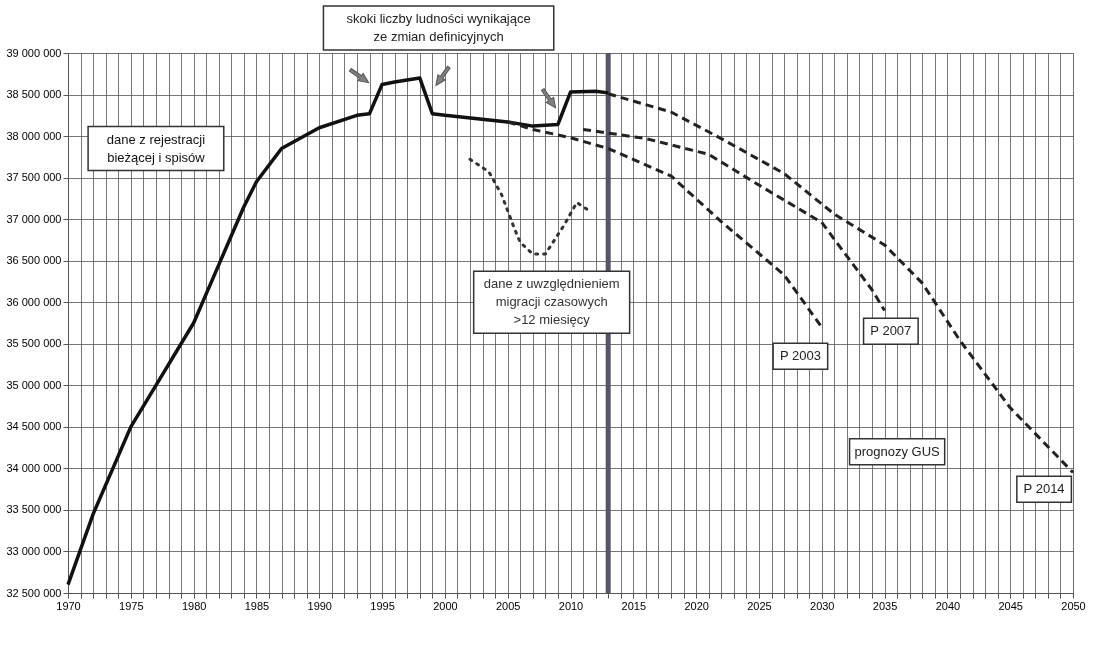 The image size is (1114, 653). I want to click on x-tick-label: 2000, so click(445, 605).